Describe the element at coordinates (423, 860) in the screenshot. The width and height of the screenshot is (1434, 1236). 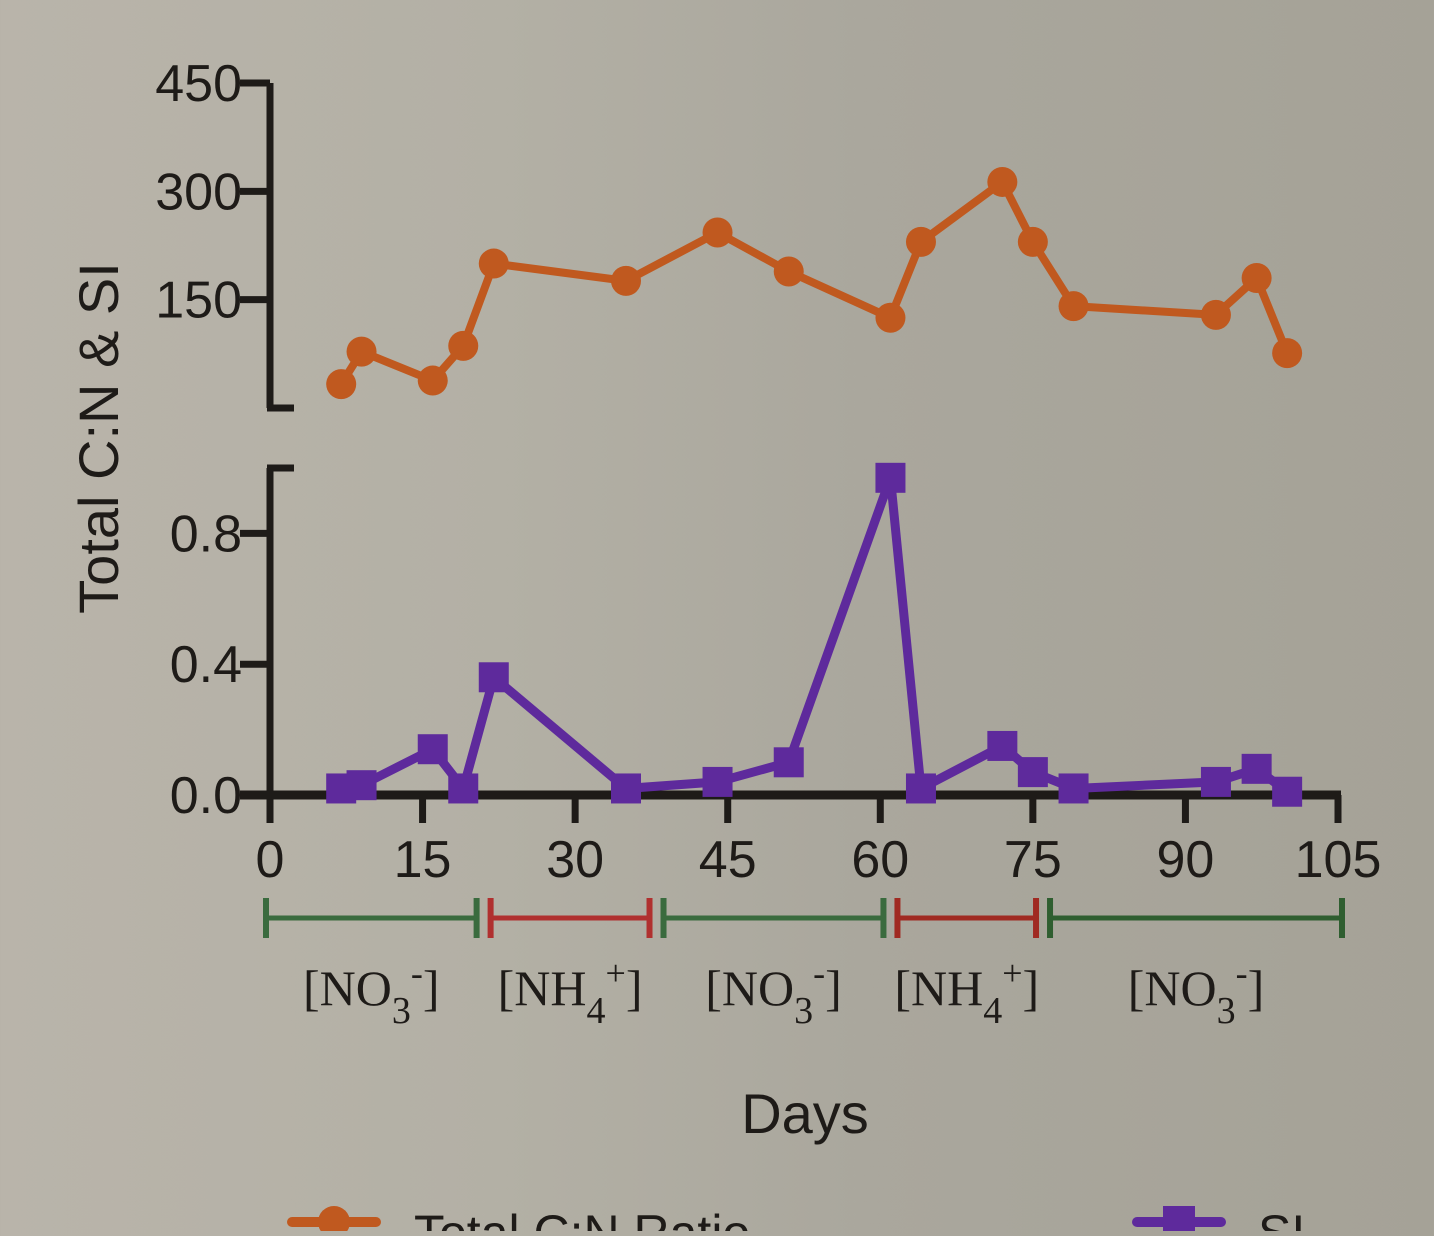
I see `x-tick-label: 15` at that location.